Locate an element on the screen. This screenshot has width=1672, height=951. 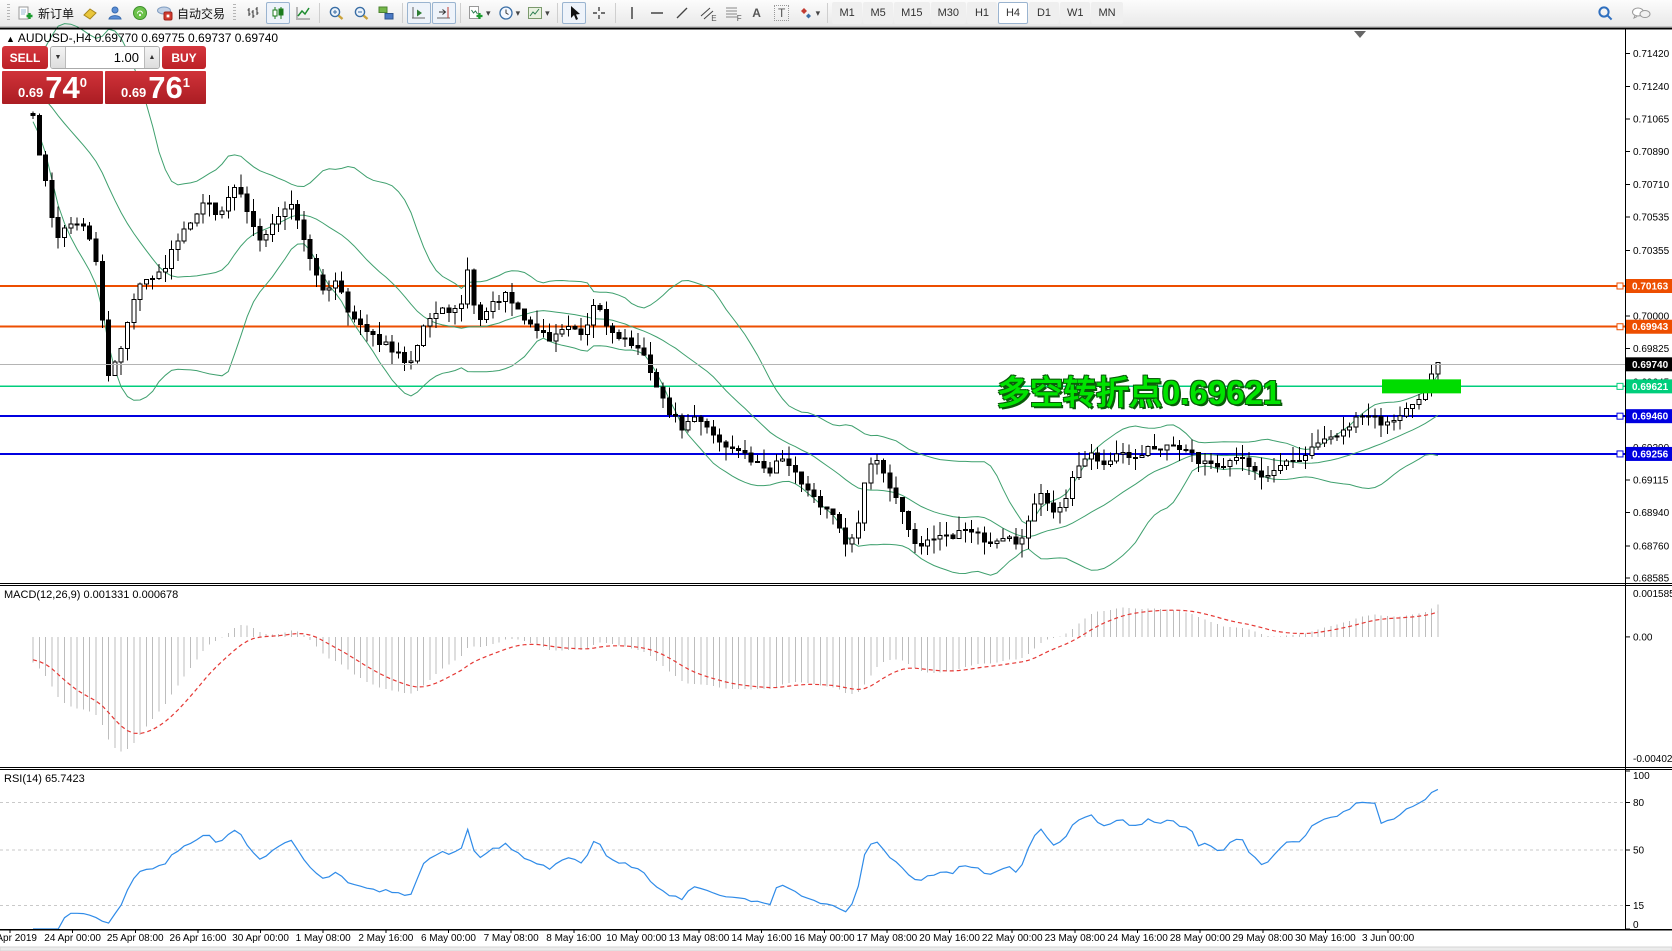
buy-price-prefix: 0.69 is located at coordinates (133, 92).